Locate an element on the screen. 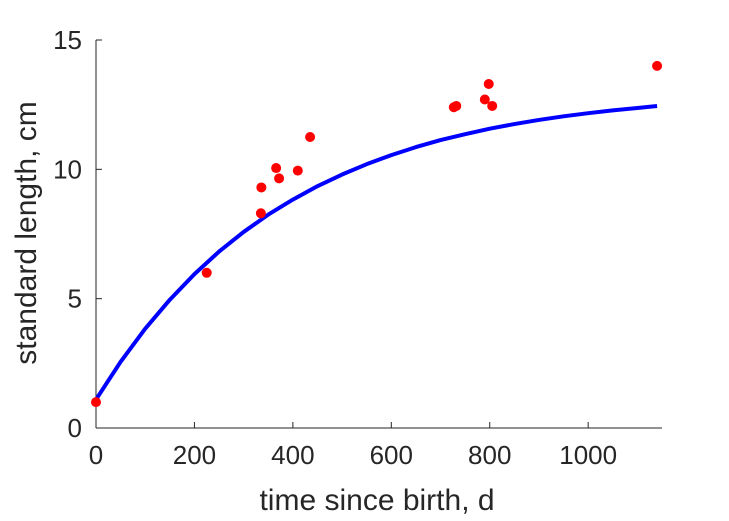  x-tick-label: 200 is located at coordinates (194, 455).